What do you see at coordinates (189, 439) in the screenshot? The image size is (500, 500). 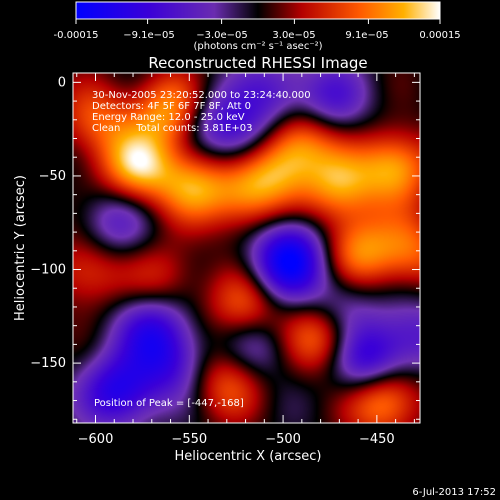 I see `x-tick-label-1: −550` at bounding box center [189, 439].